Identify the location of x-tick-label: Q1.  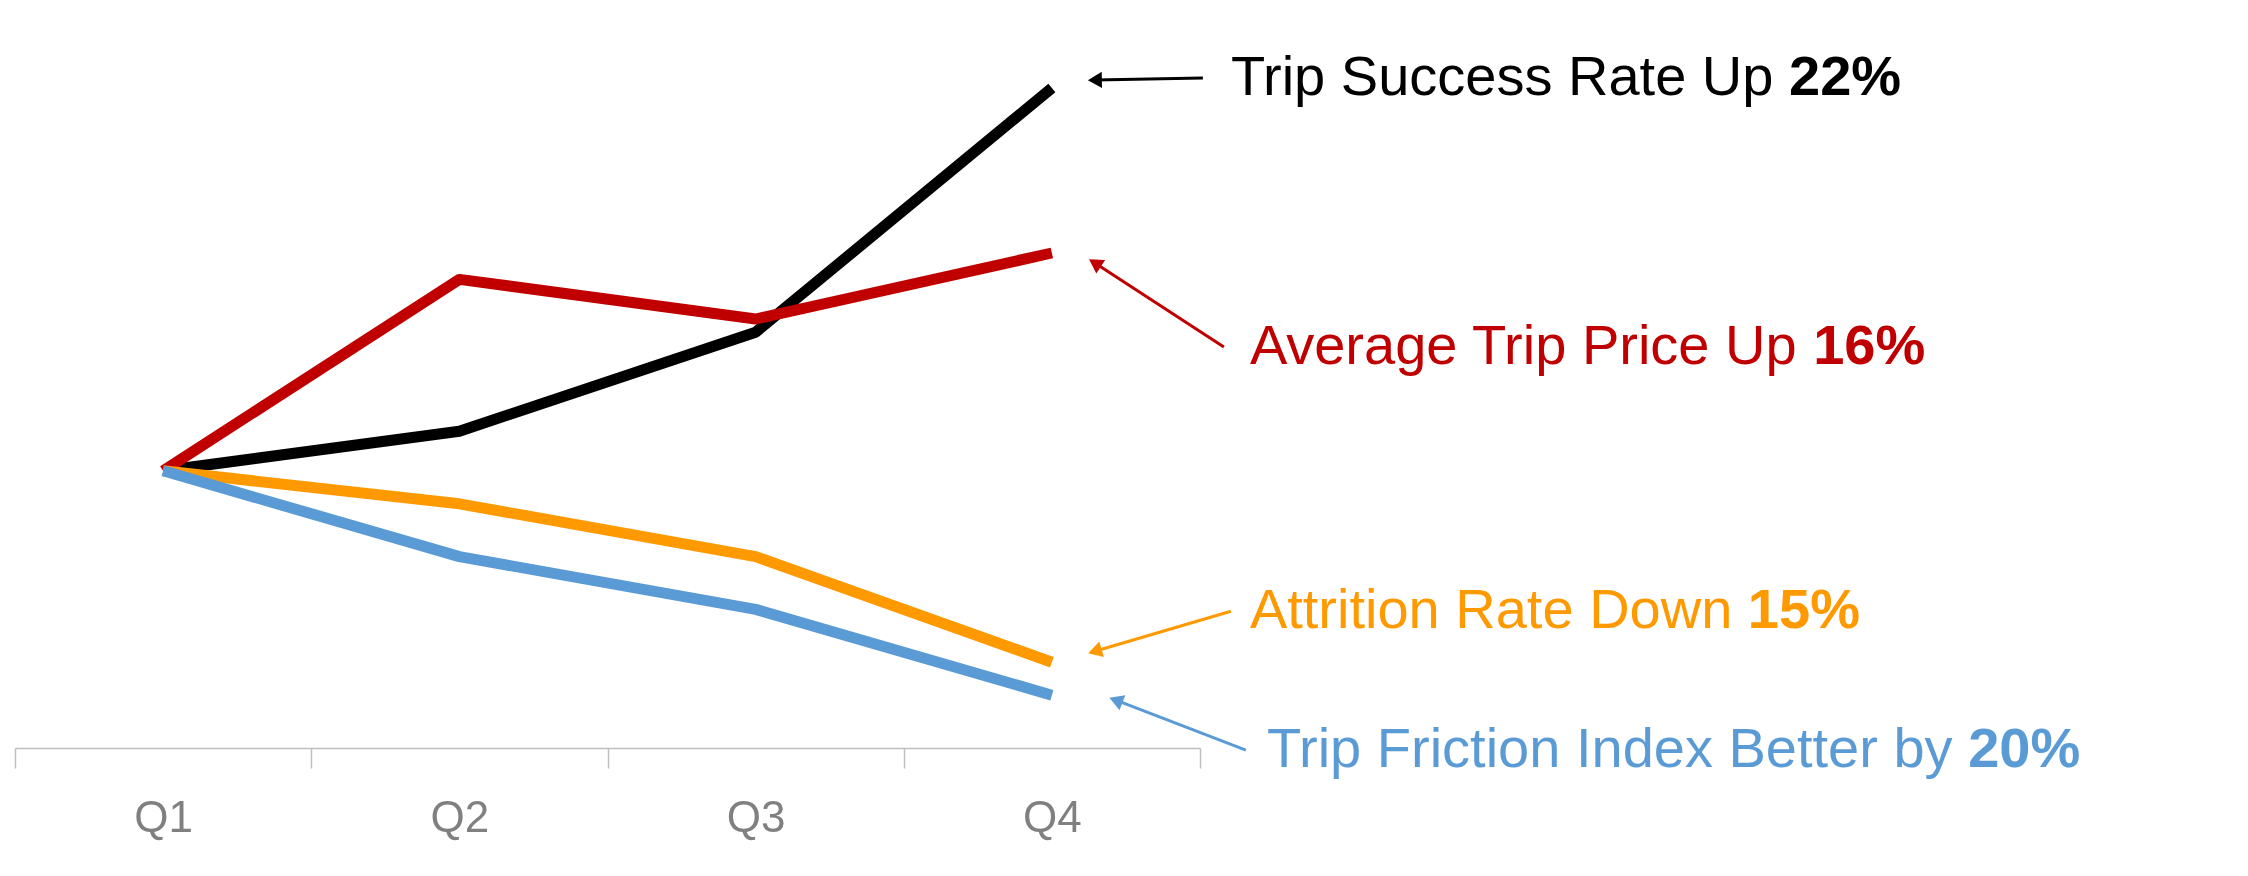
(163, 816).